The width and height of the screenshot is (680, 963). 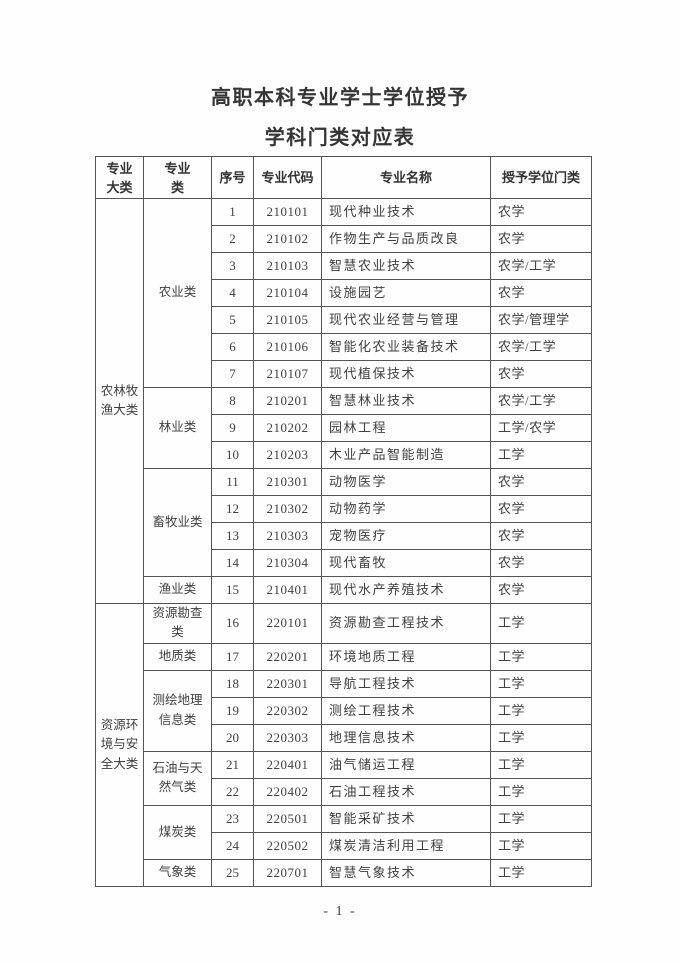 I want to click on major-class-cell: 地质类, so click(x=177, y=656).